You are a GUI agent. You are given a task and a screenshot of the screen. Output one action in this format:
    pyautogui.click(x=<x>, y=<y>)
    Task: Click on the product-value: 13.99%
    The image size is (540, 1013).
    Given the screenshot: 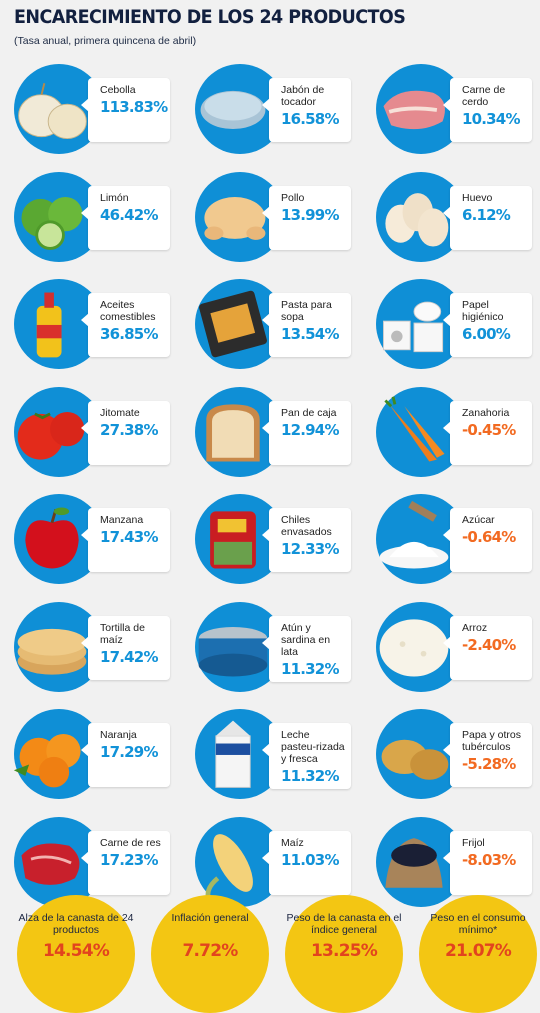 What is the action you would take?
    pyautogui.click(x=310, y=214)
    